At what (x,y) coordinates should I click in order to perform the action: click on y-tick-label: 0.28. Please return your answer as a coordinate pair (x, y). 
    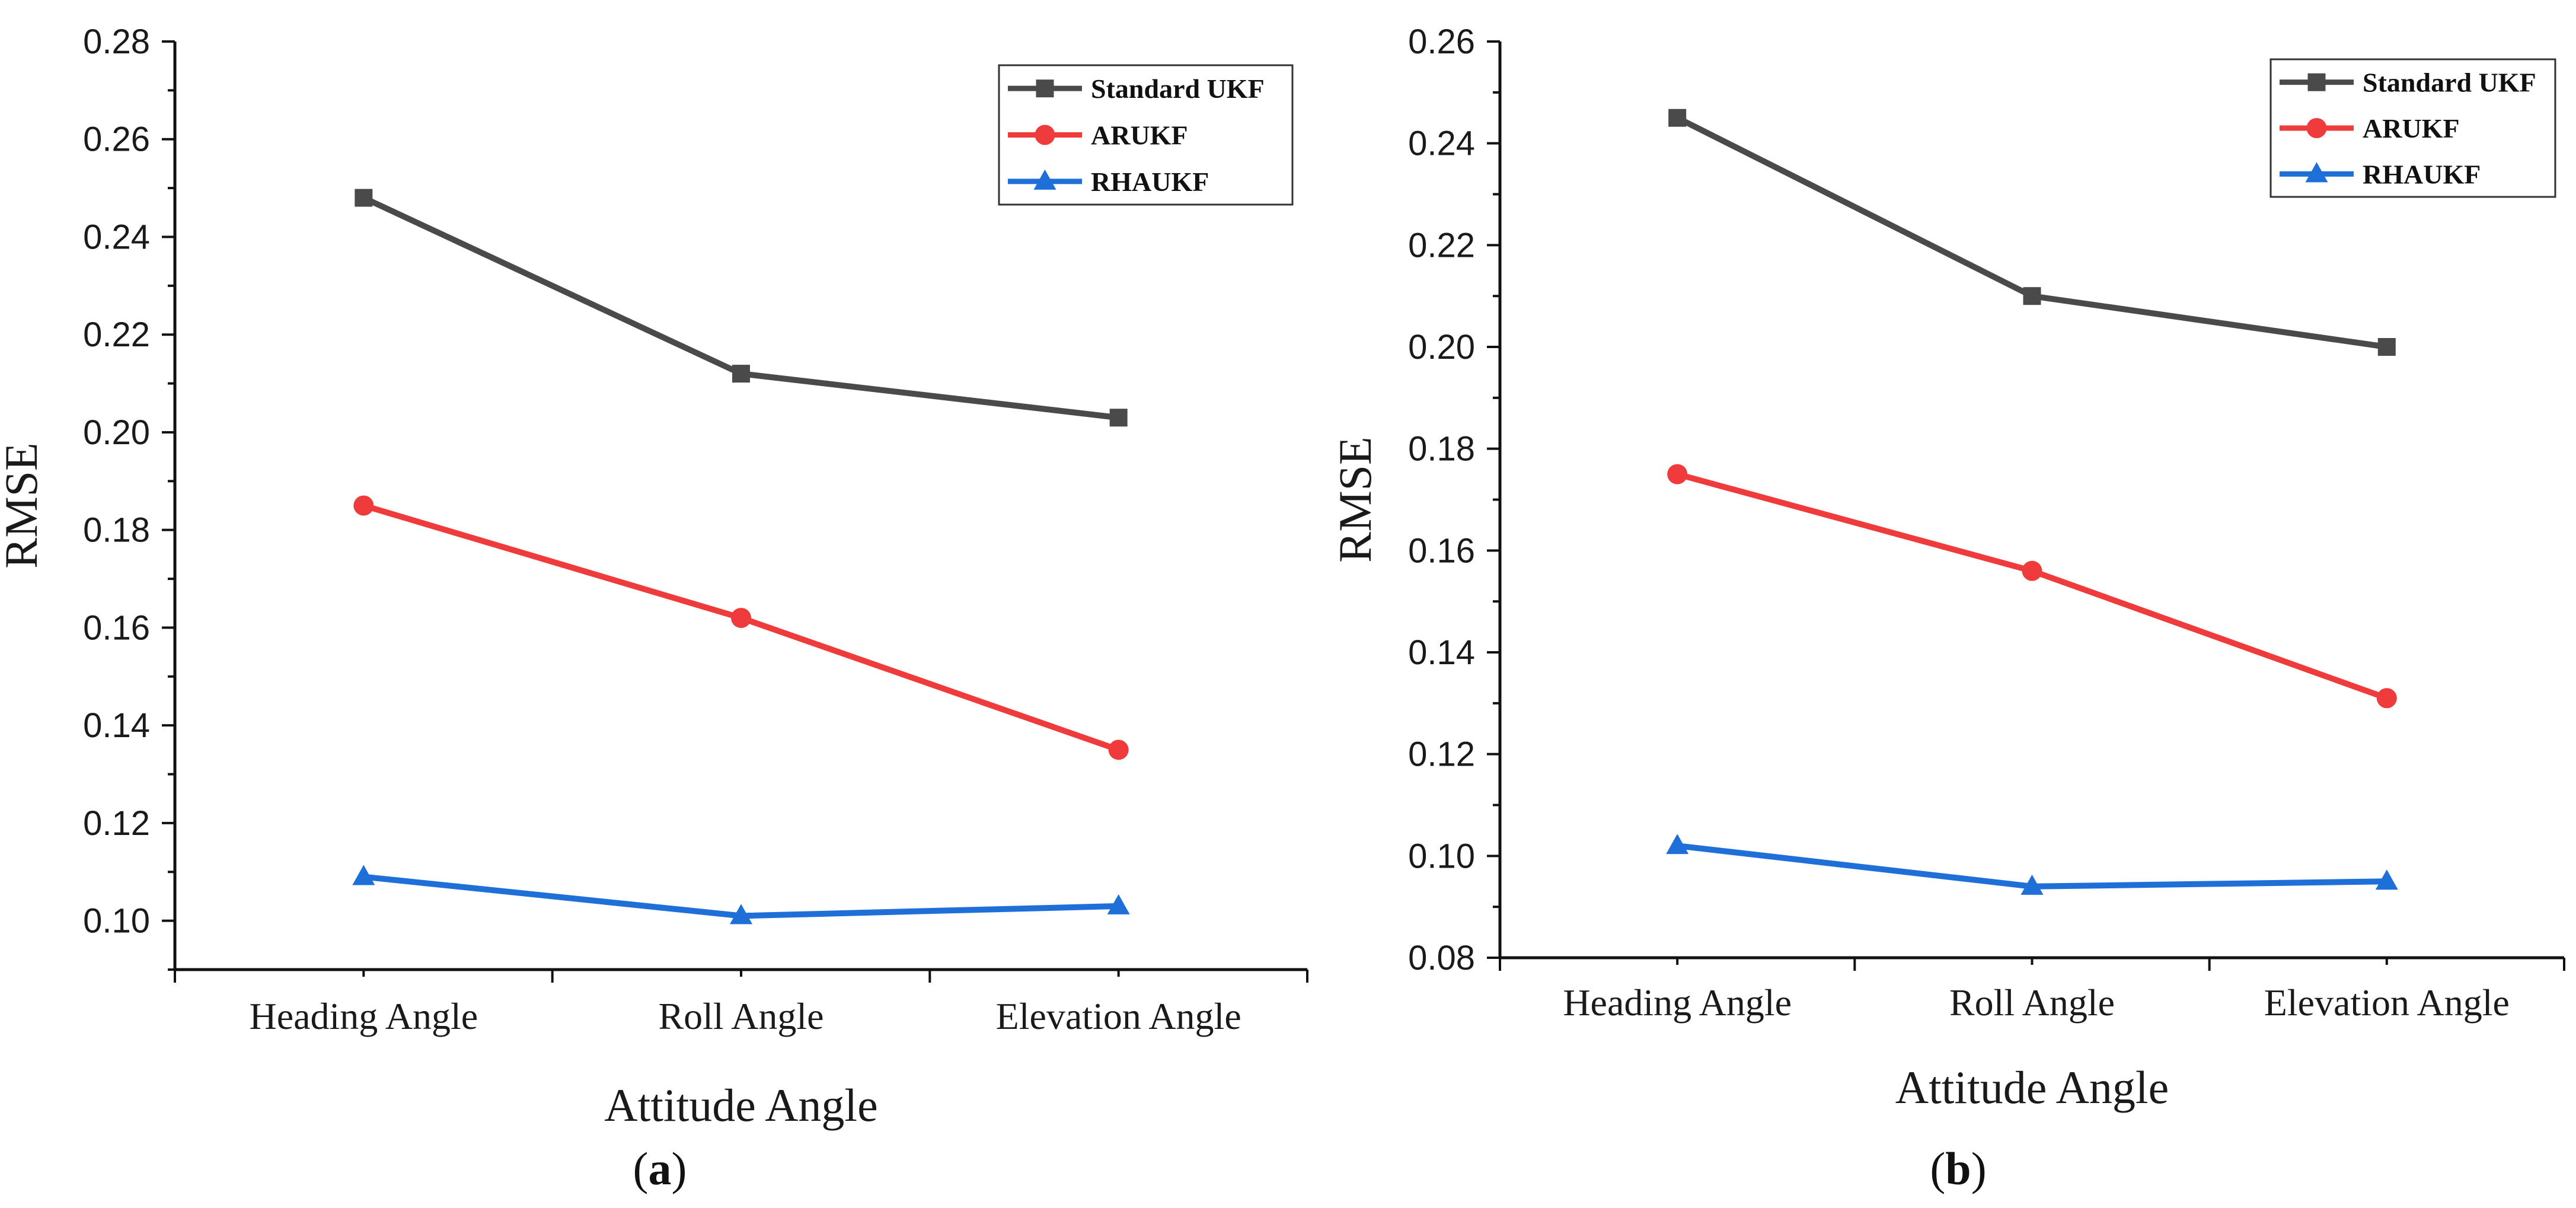
    Looking at the image, I should click on (116, 42).